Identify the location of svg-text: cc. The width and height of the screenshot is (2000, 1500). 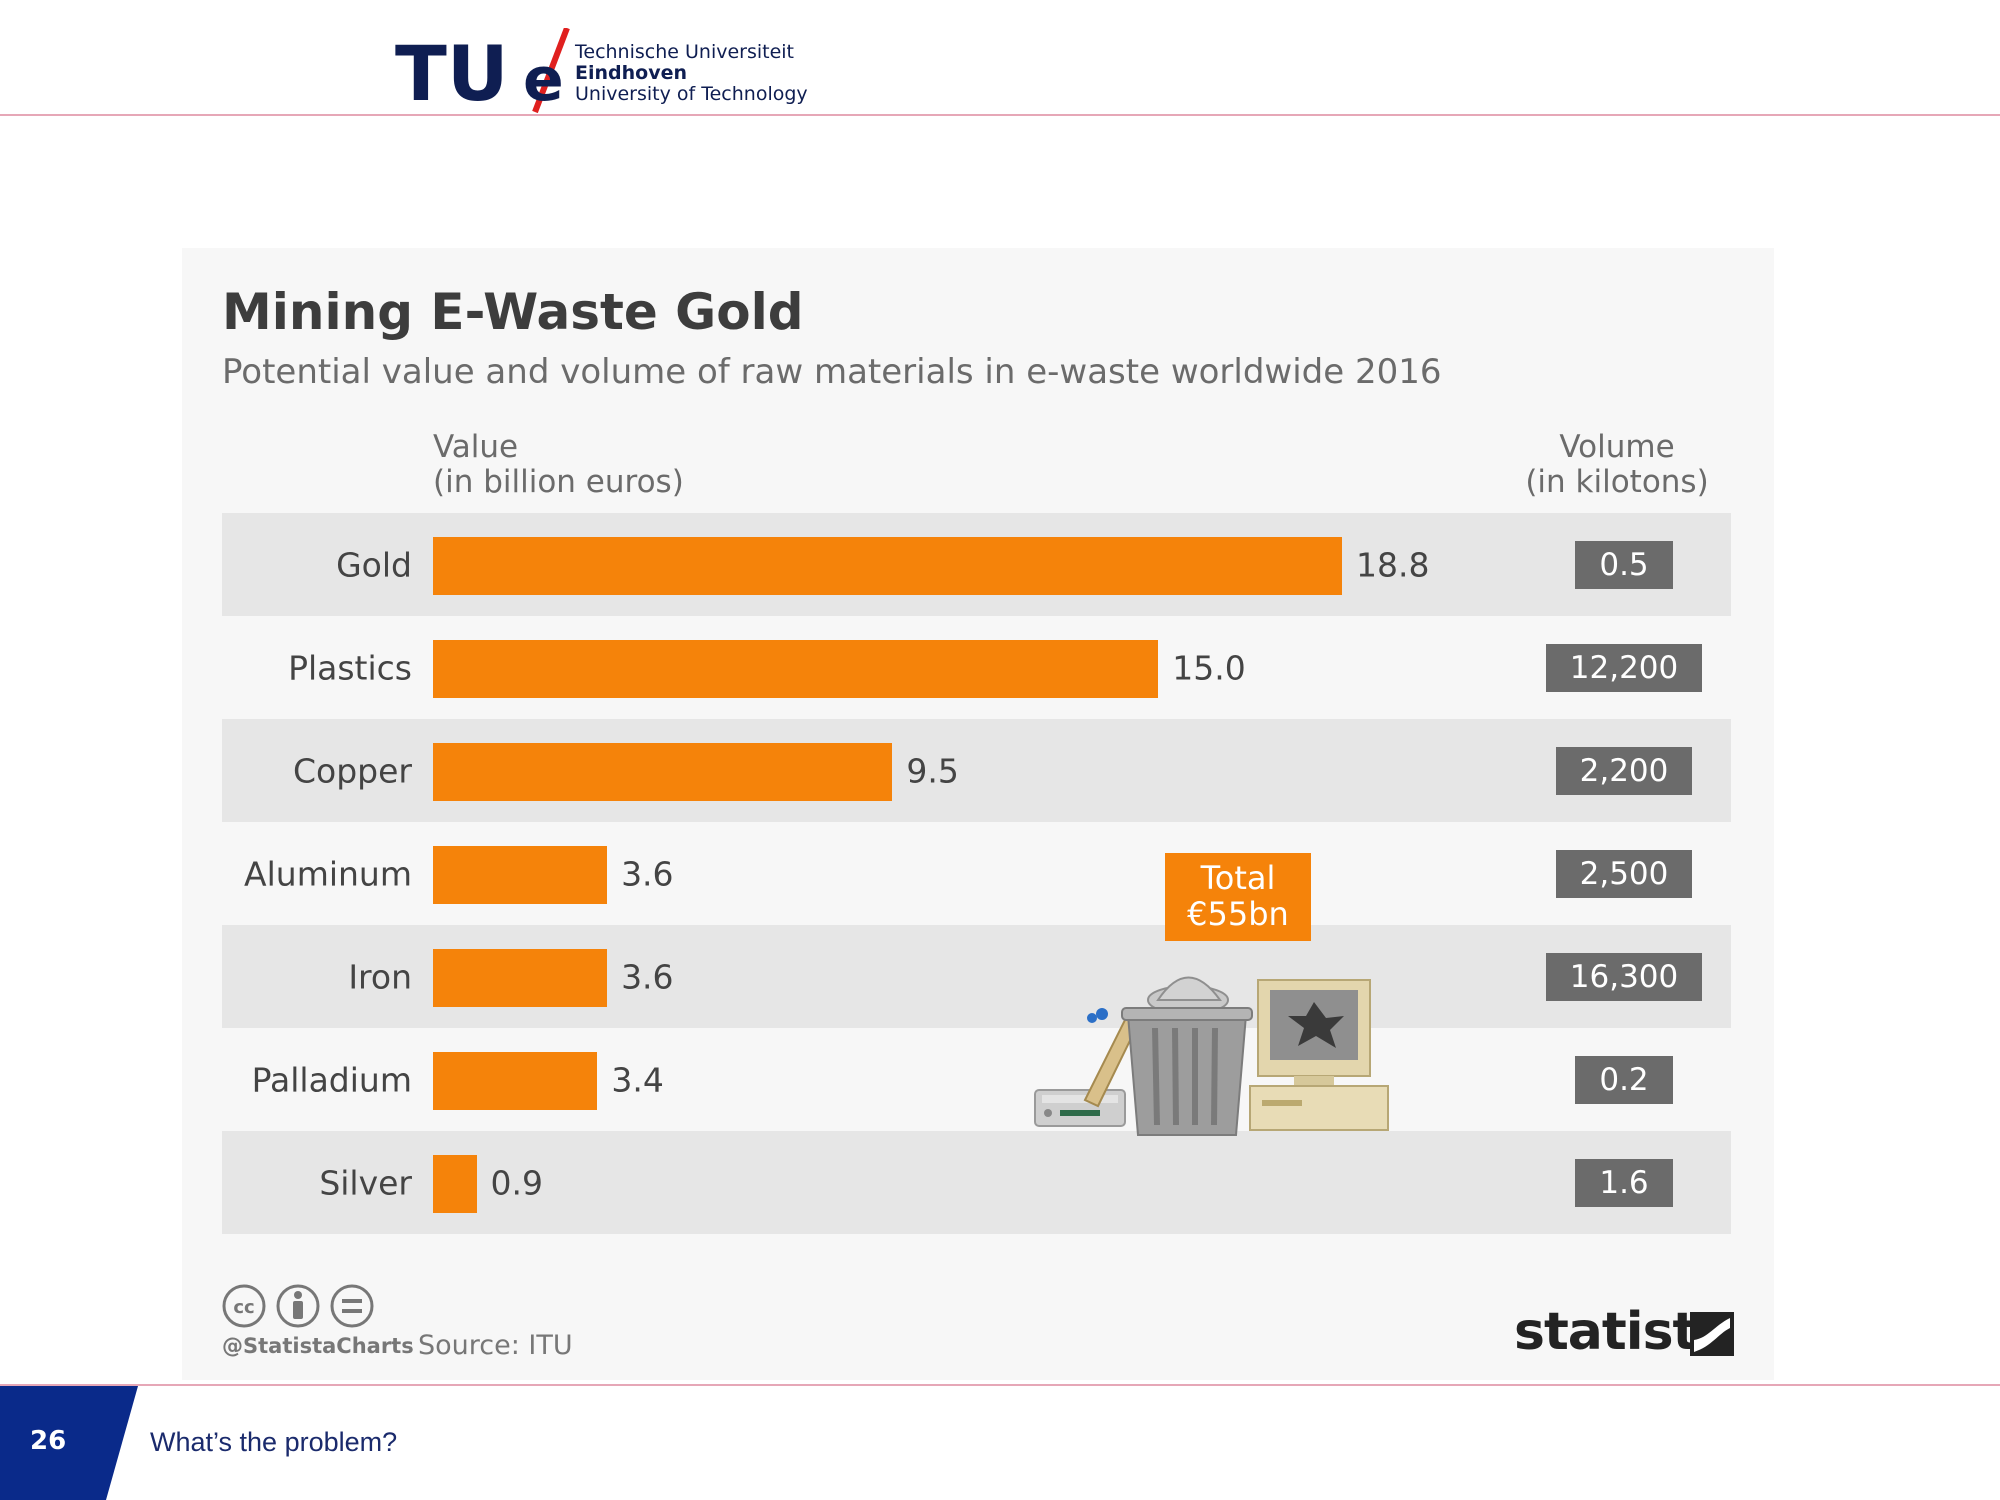
(243, 1307).